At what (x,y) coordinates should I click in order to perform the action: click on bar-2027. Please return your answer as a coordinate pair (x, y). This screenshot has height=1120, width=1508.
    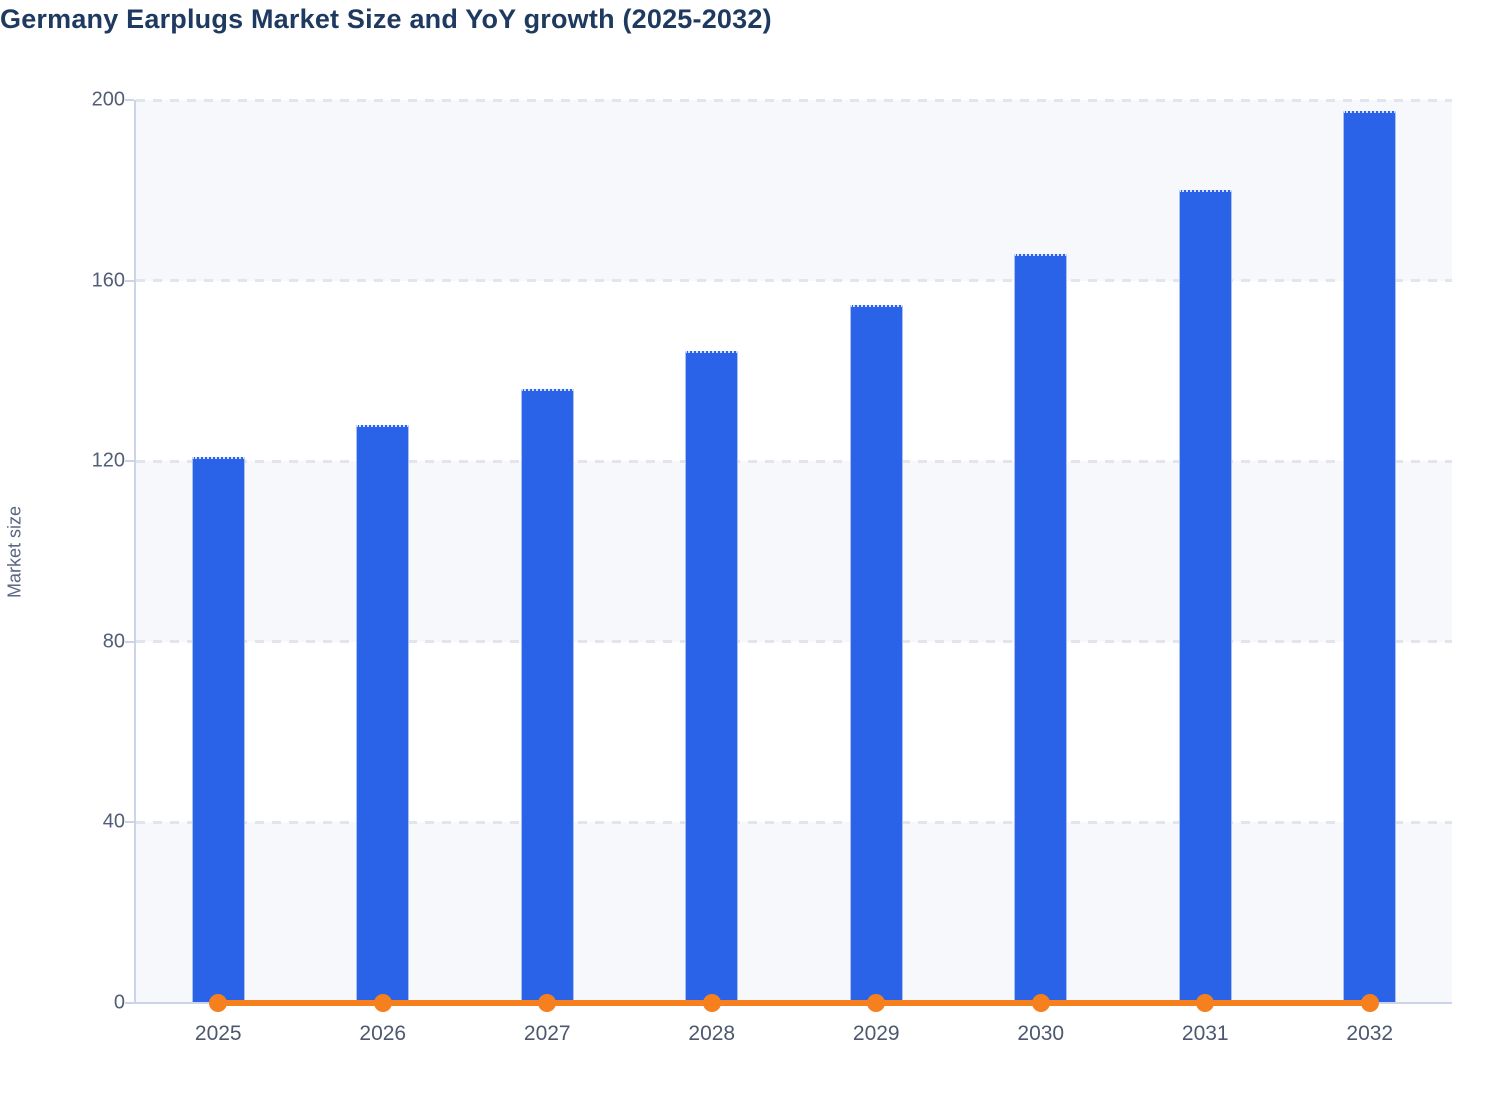
    Looking at the image, I should click on (547, 695).